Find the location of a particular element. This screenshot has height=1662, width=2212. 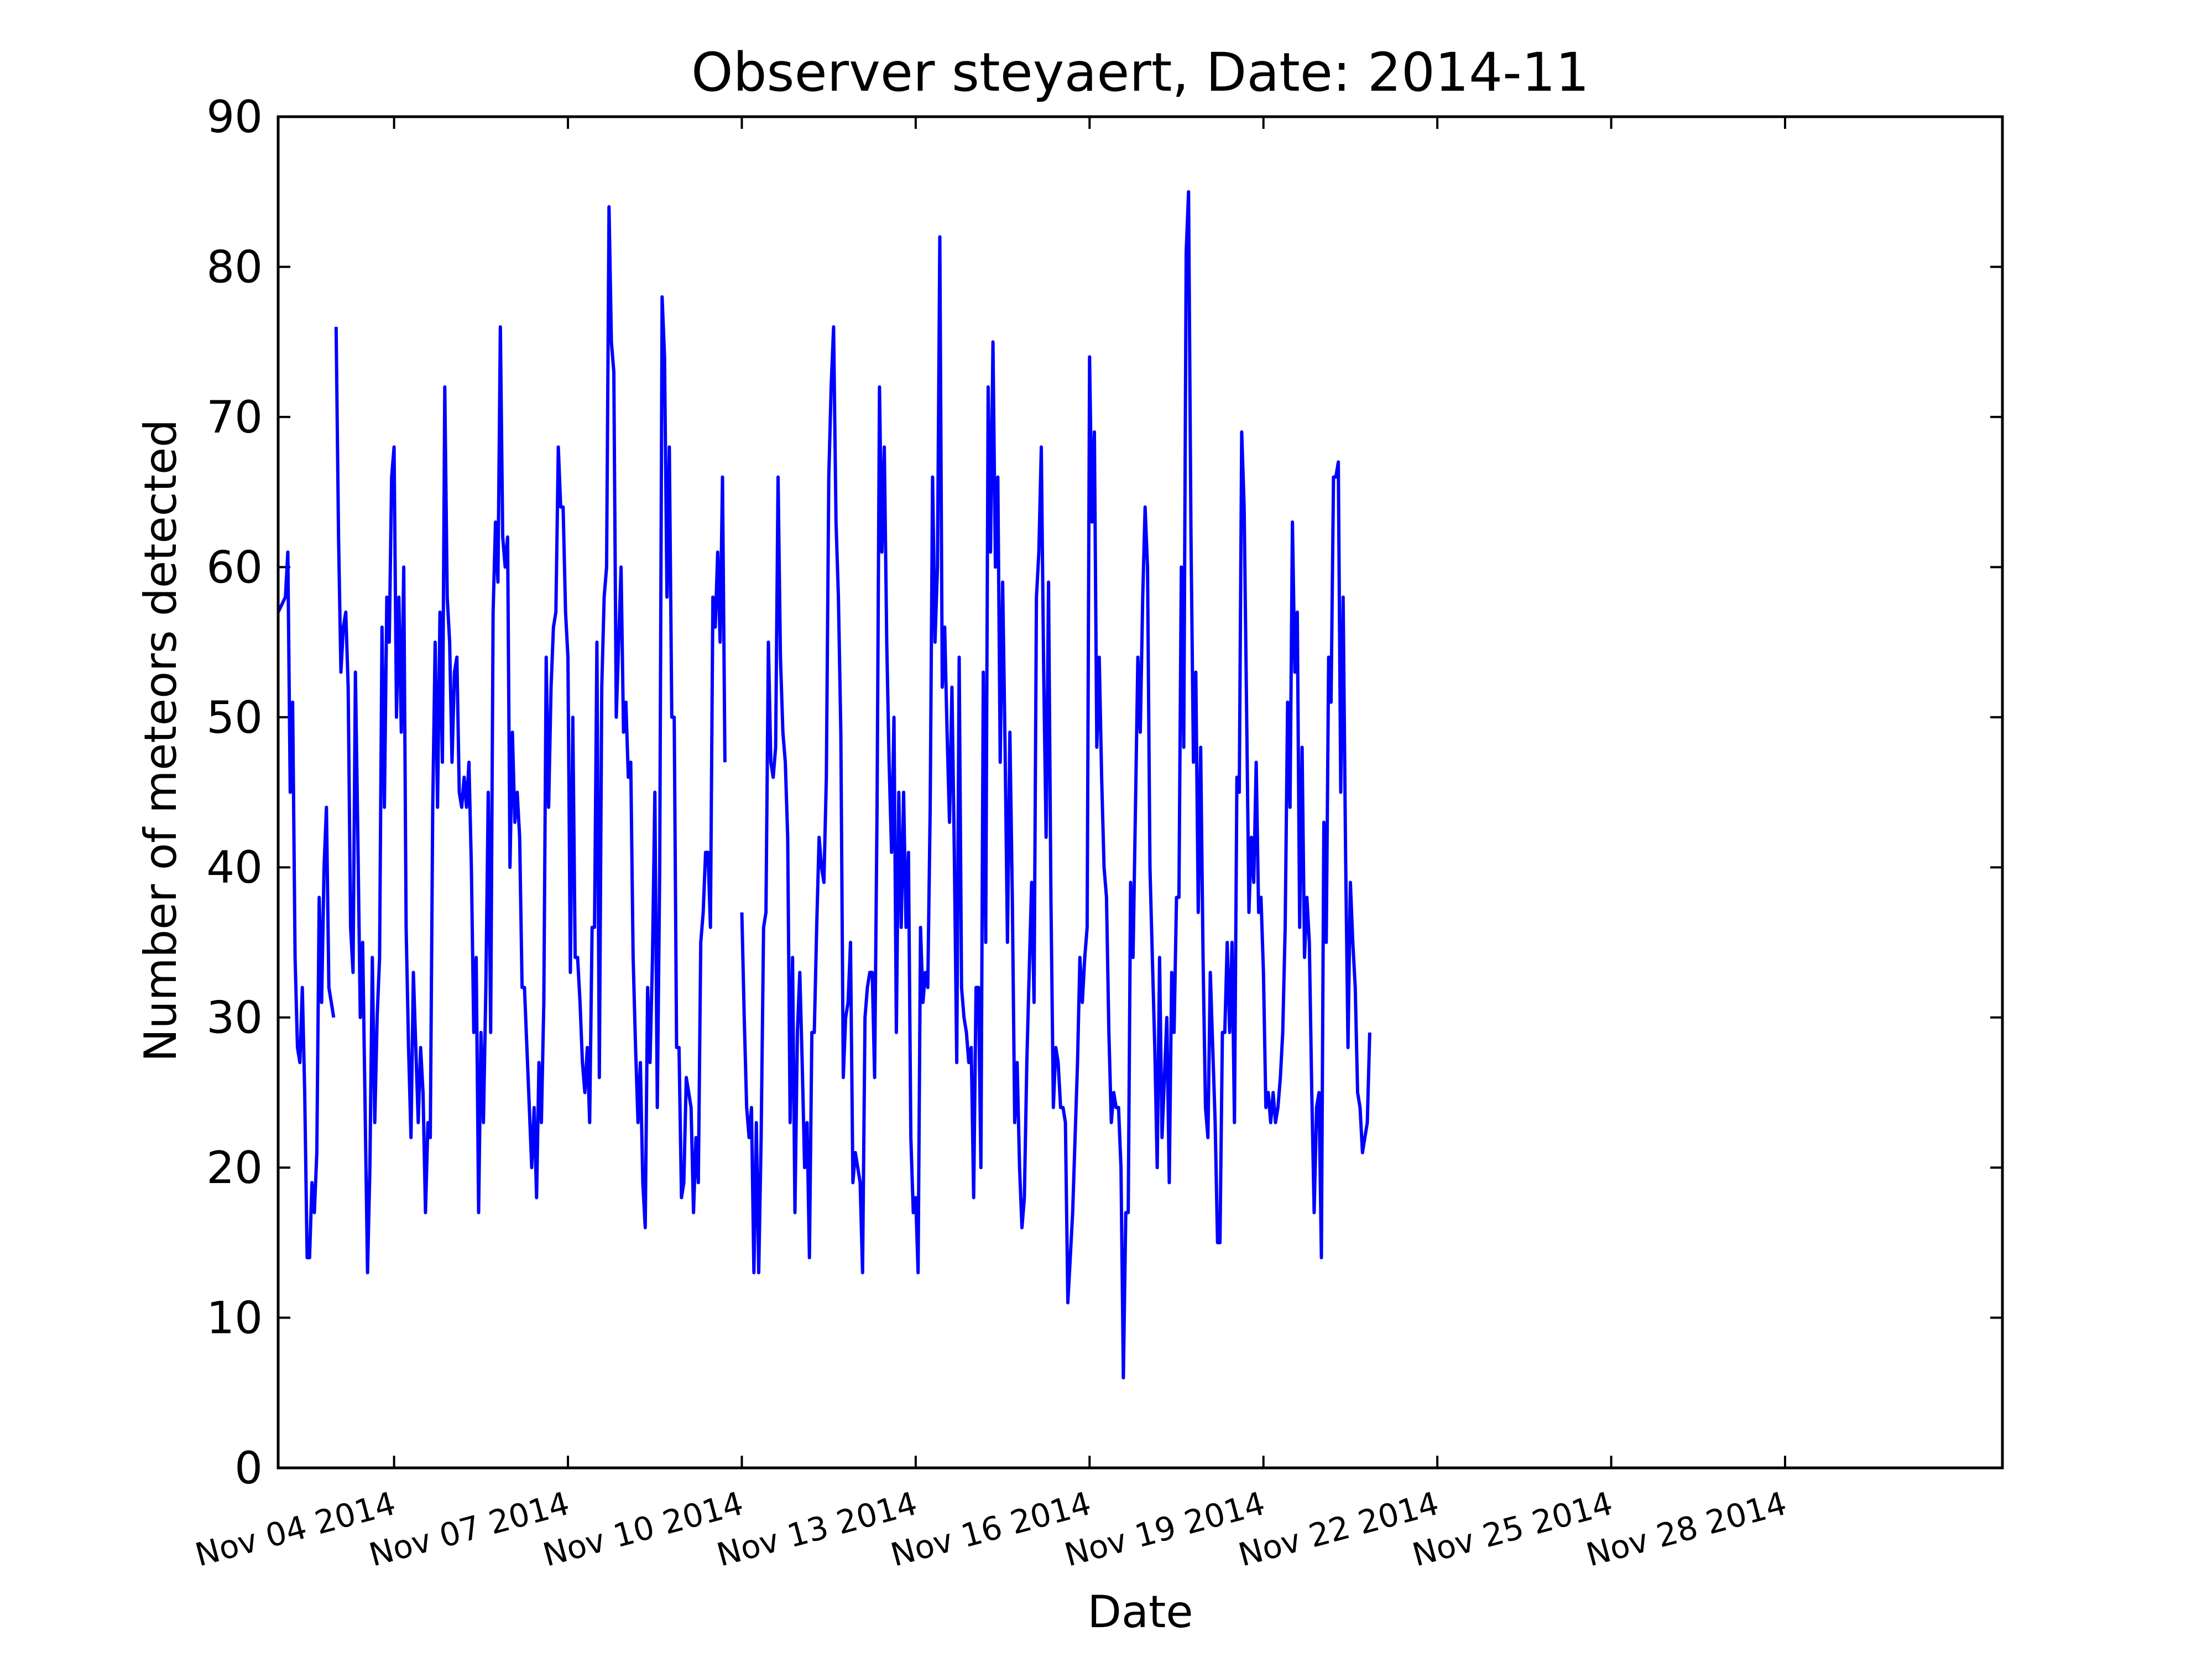

y-tick-label: 30 is located at coordinates (235, 1018).